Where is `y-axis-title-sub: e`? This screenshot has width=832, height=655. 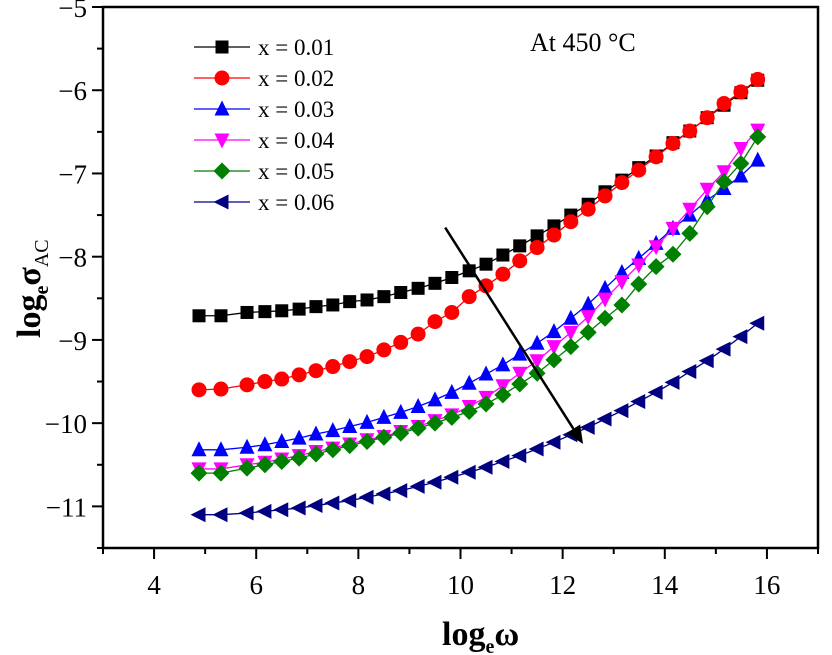 y-axis-title-sub: e is located at coordinates (42, 290).